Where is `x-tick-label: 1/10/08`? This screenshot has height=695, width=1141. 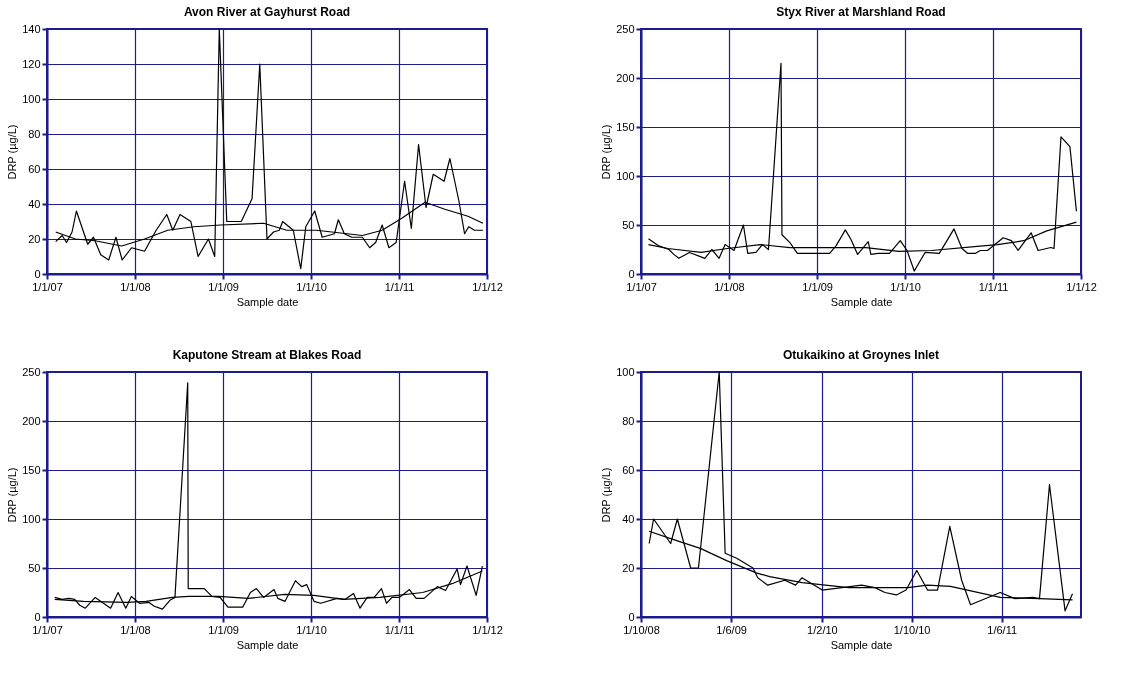
x-tick-label: 1/10/08 is located at coordinates (641, 629).